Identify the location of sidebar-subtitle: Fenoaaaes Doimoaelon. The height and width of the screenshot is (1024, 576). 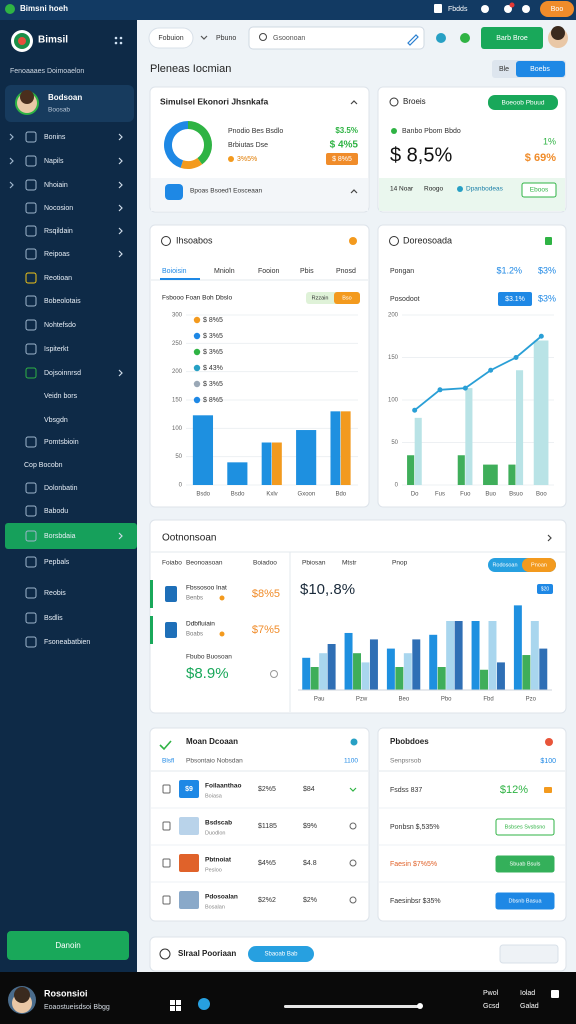
(47, 71).